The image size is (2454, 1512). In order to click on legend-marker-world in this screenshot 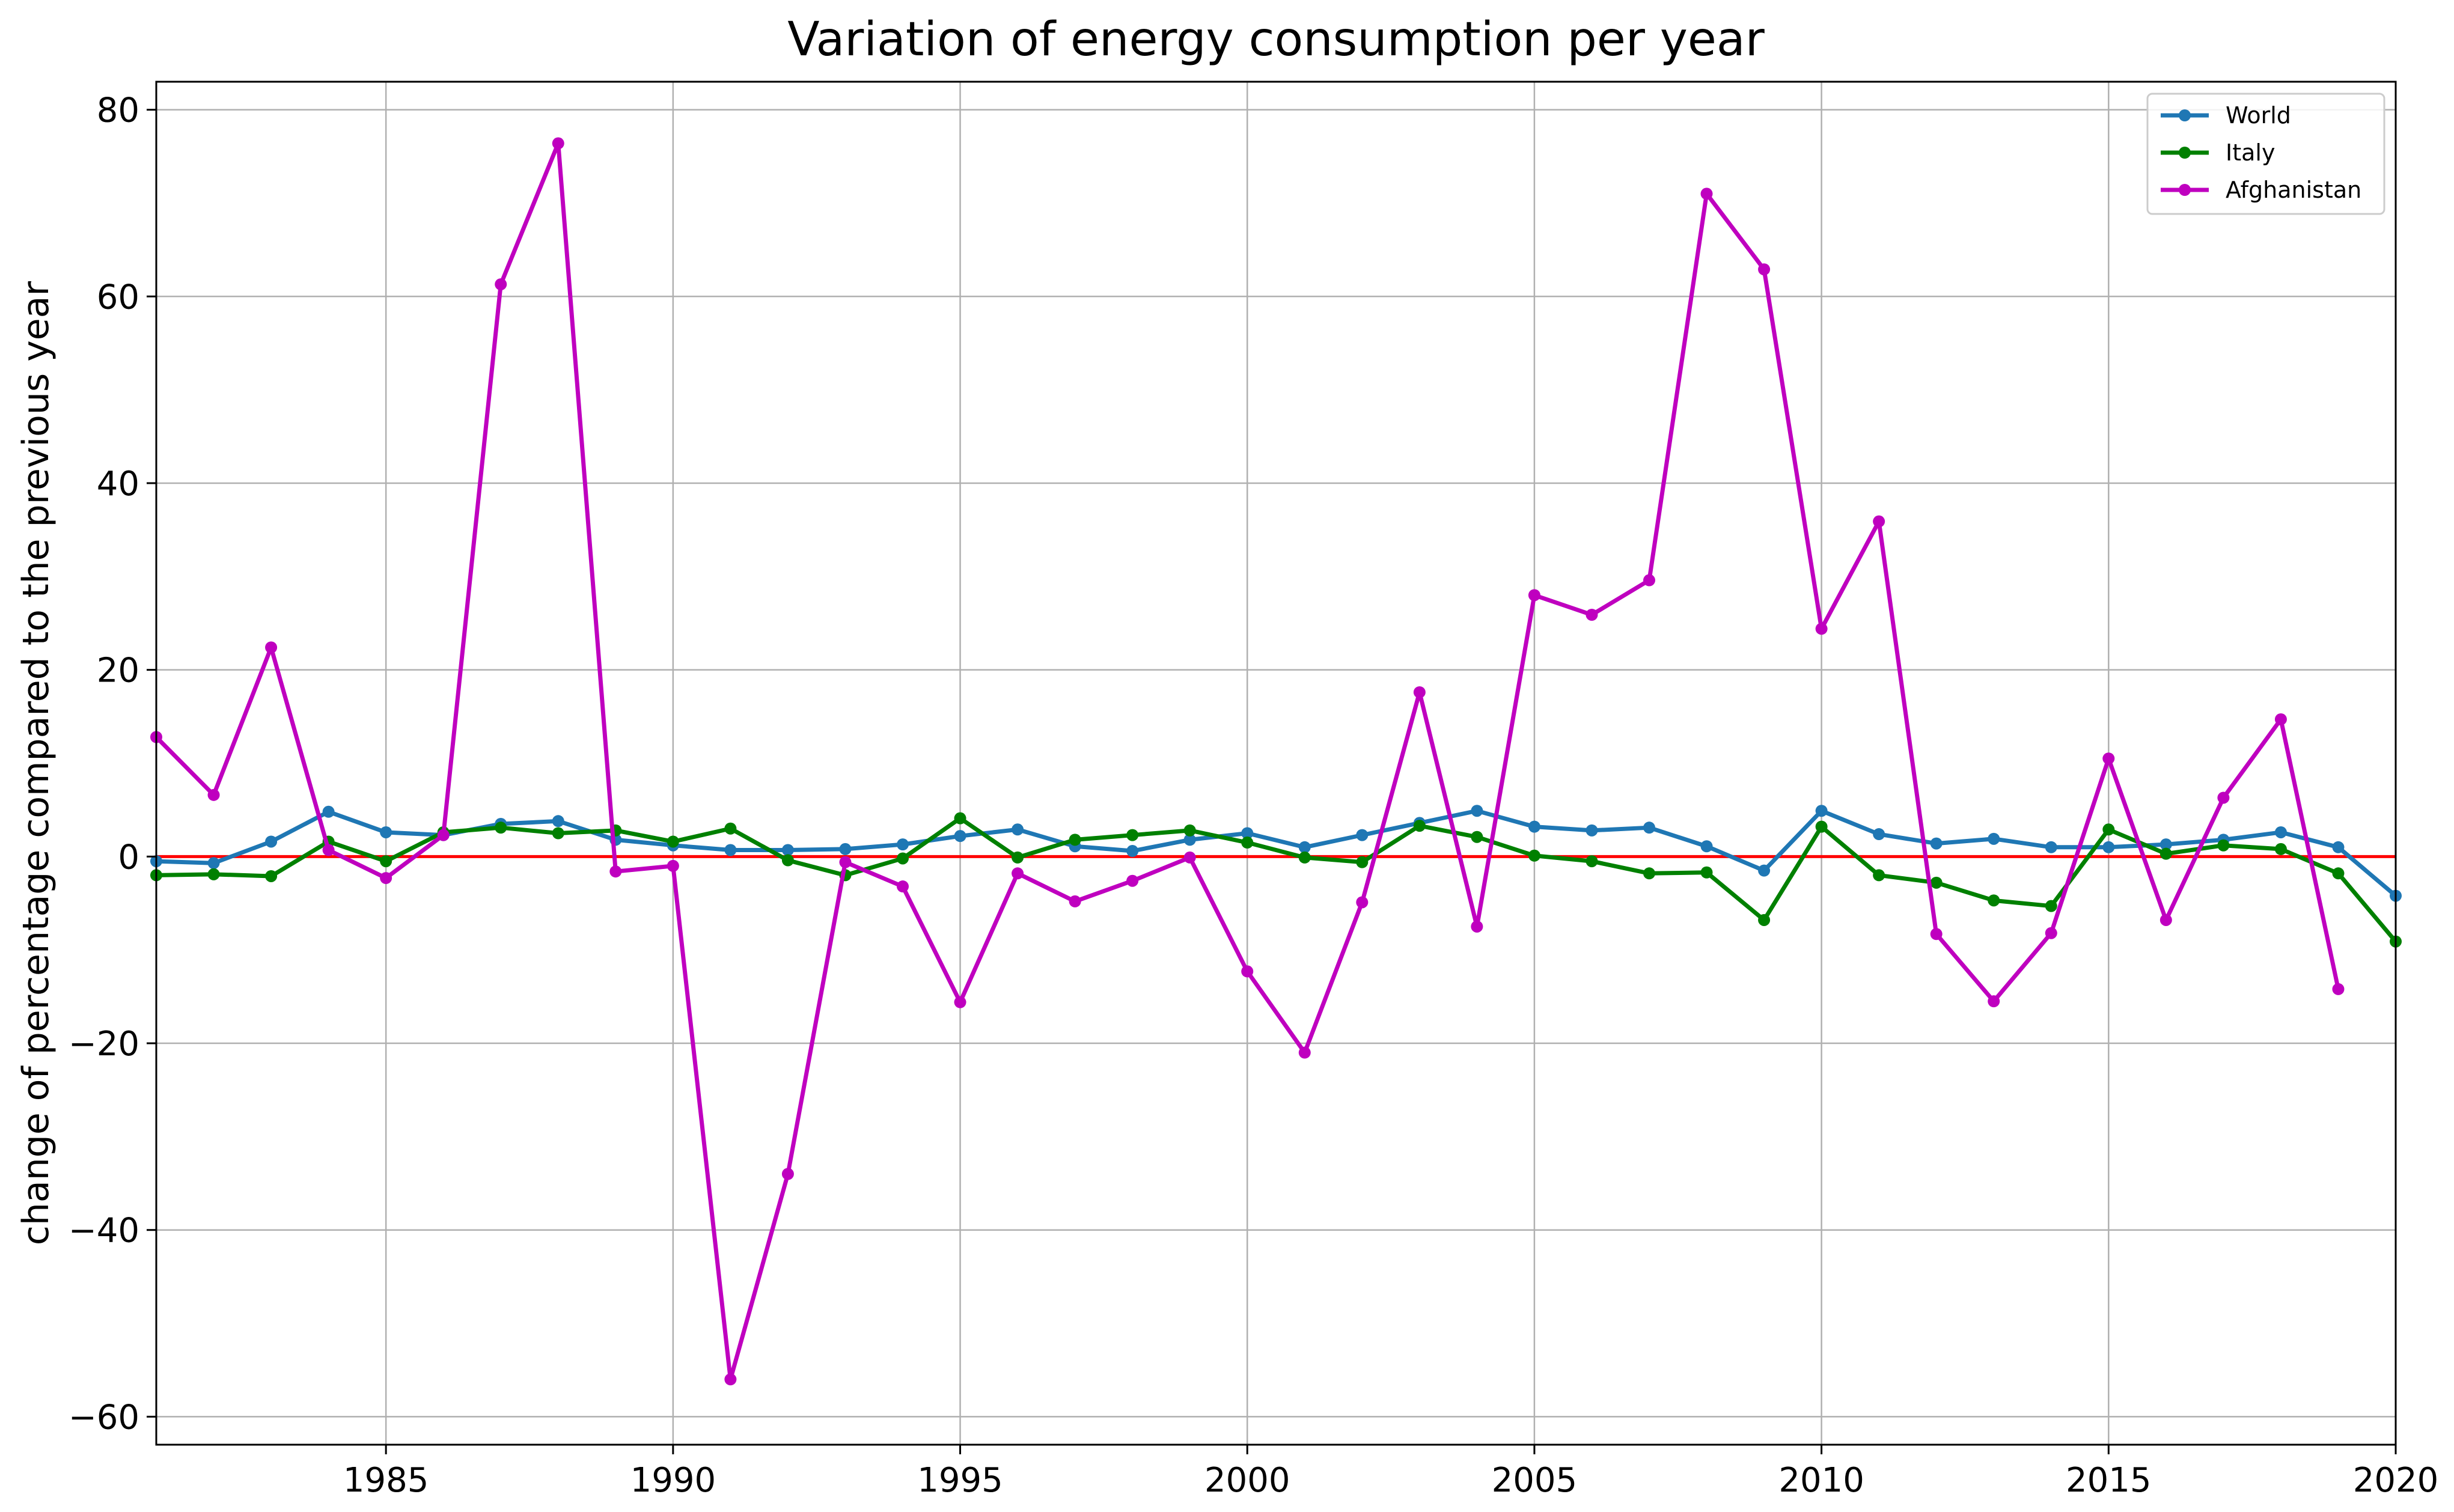, I will do `click(2185, 115)`.